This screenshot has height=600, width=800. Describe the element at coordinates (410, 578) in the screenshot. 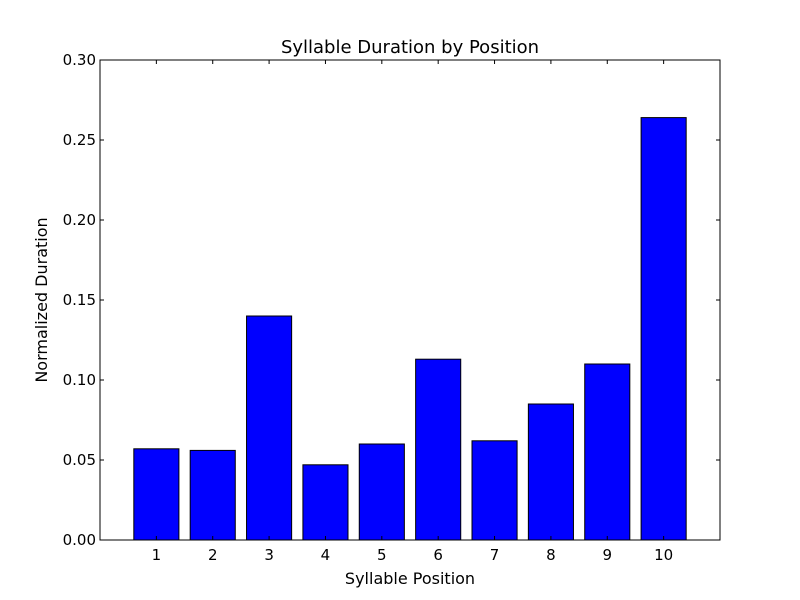

I see `x-axis-label: Syllable Position` at that location.